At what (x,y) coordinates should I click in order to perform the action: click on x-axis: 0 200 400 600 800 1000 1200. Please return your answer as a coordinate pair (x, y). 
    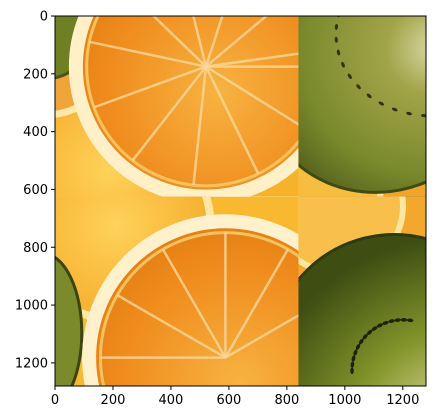
    Looking at the image, I should click on (235, 397).